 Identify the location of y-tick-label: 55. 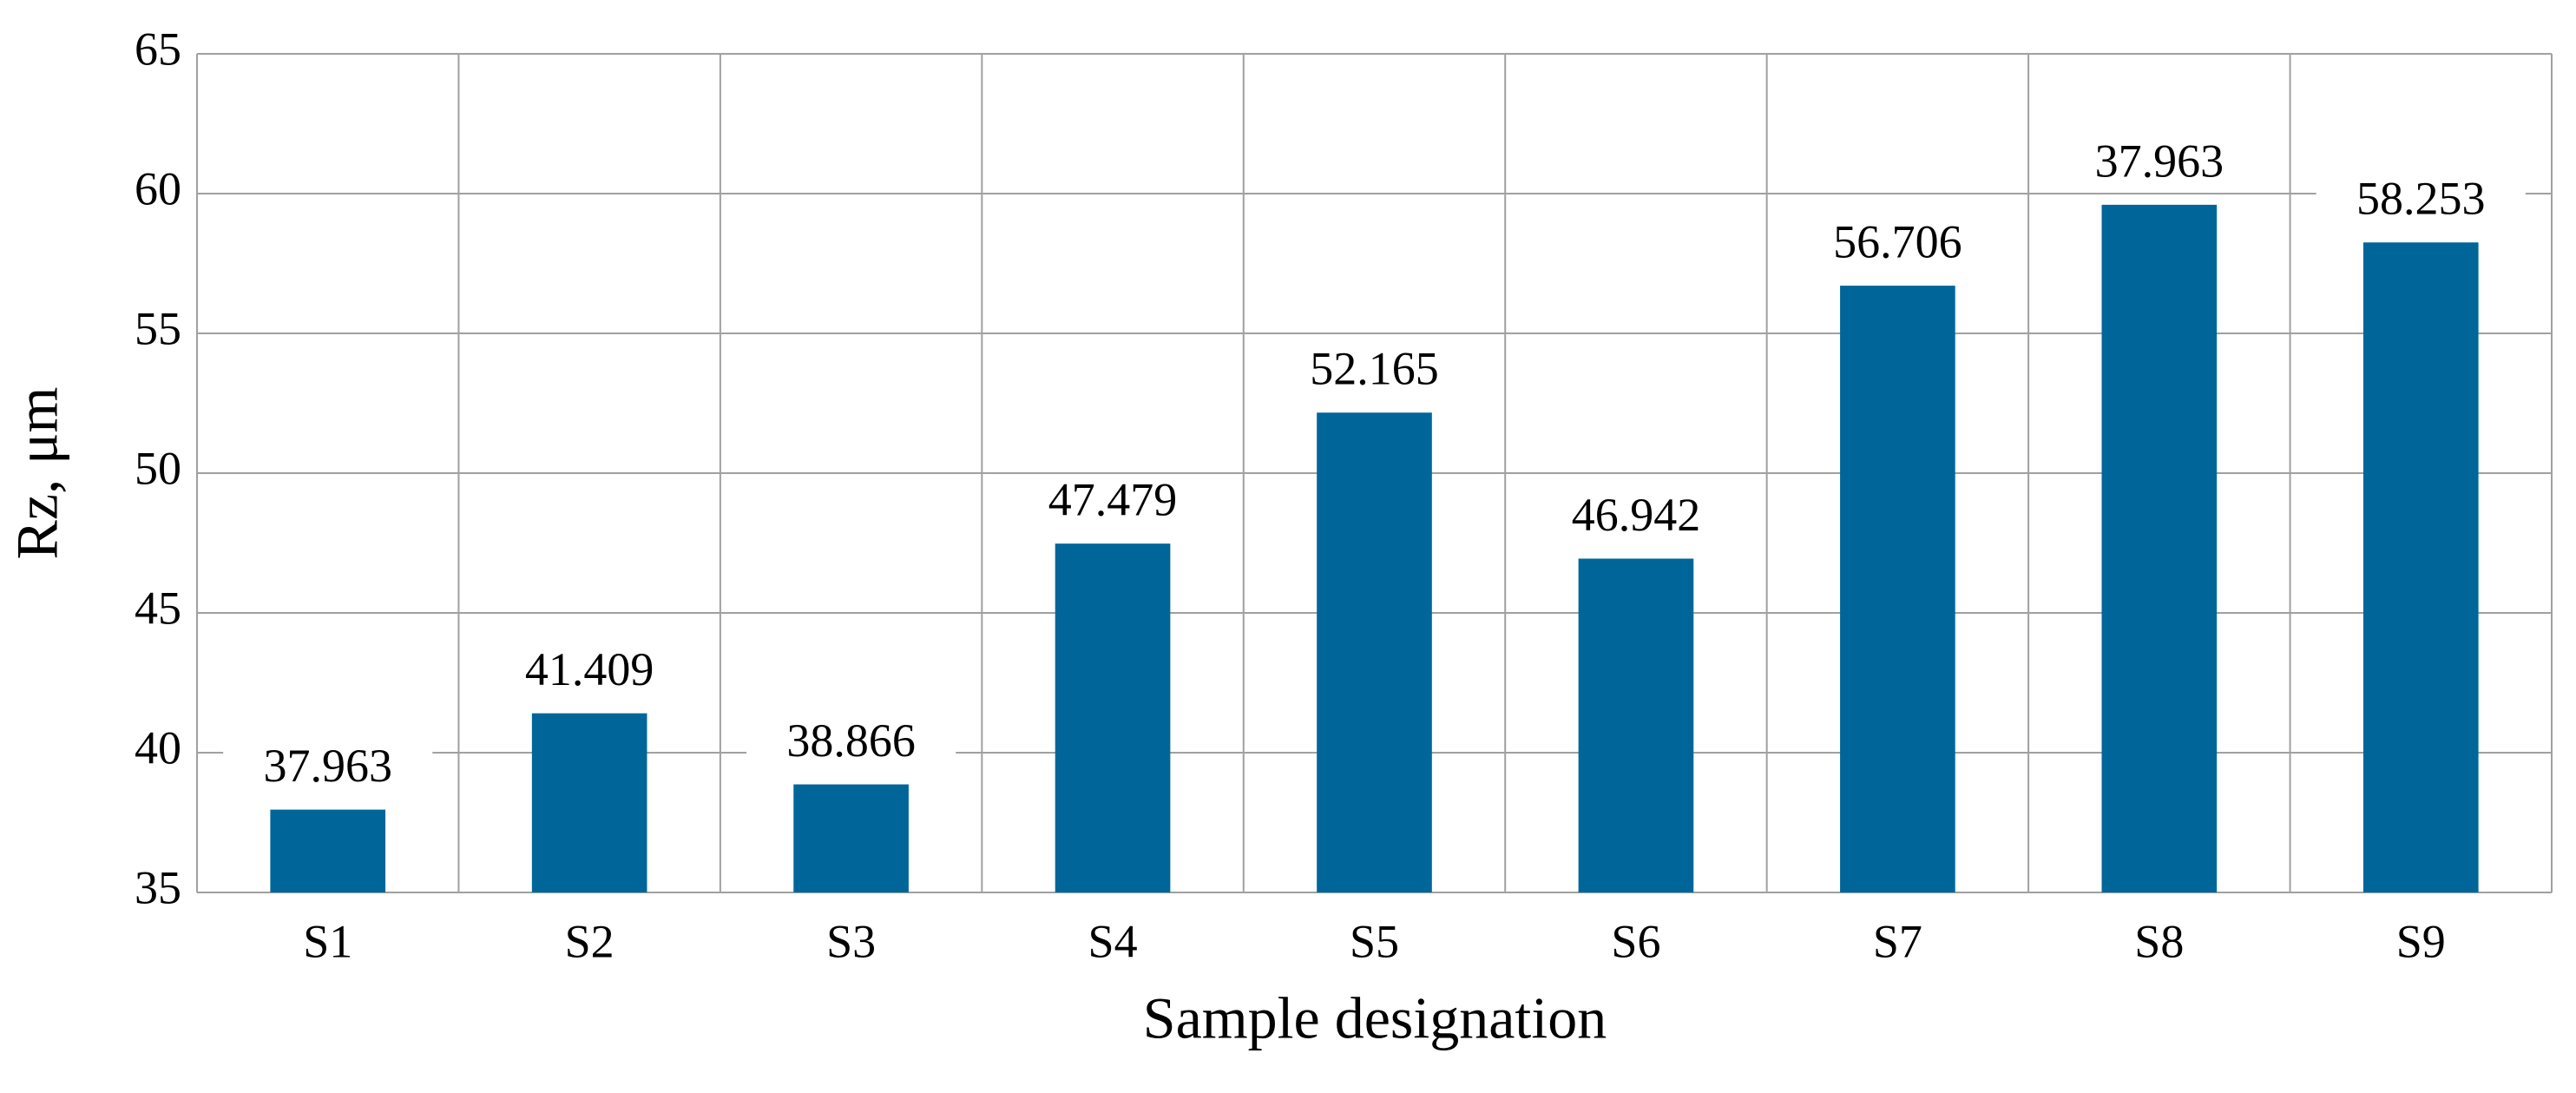
(158, 328).